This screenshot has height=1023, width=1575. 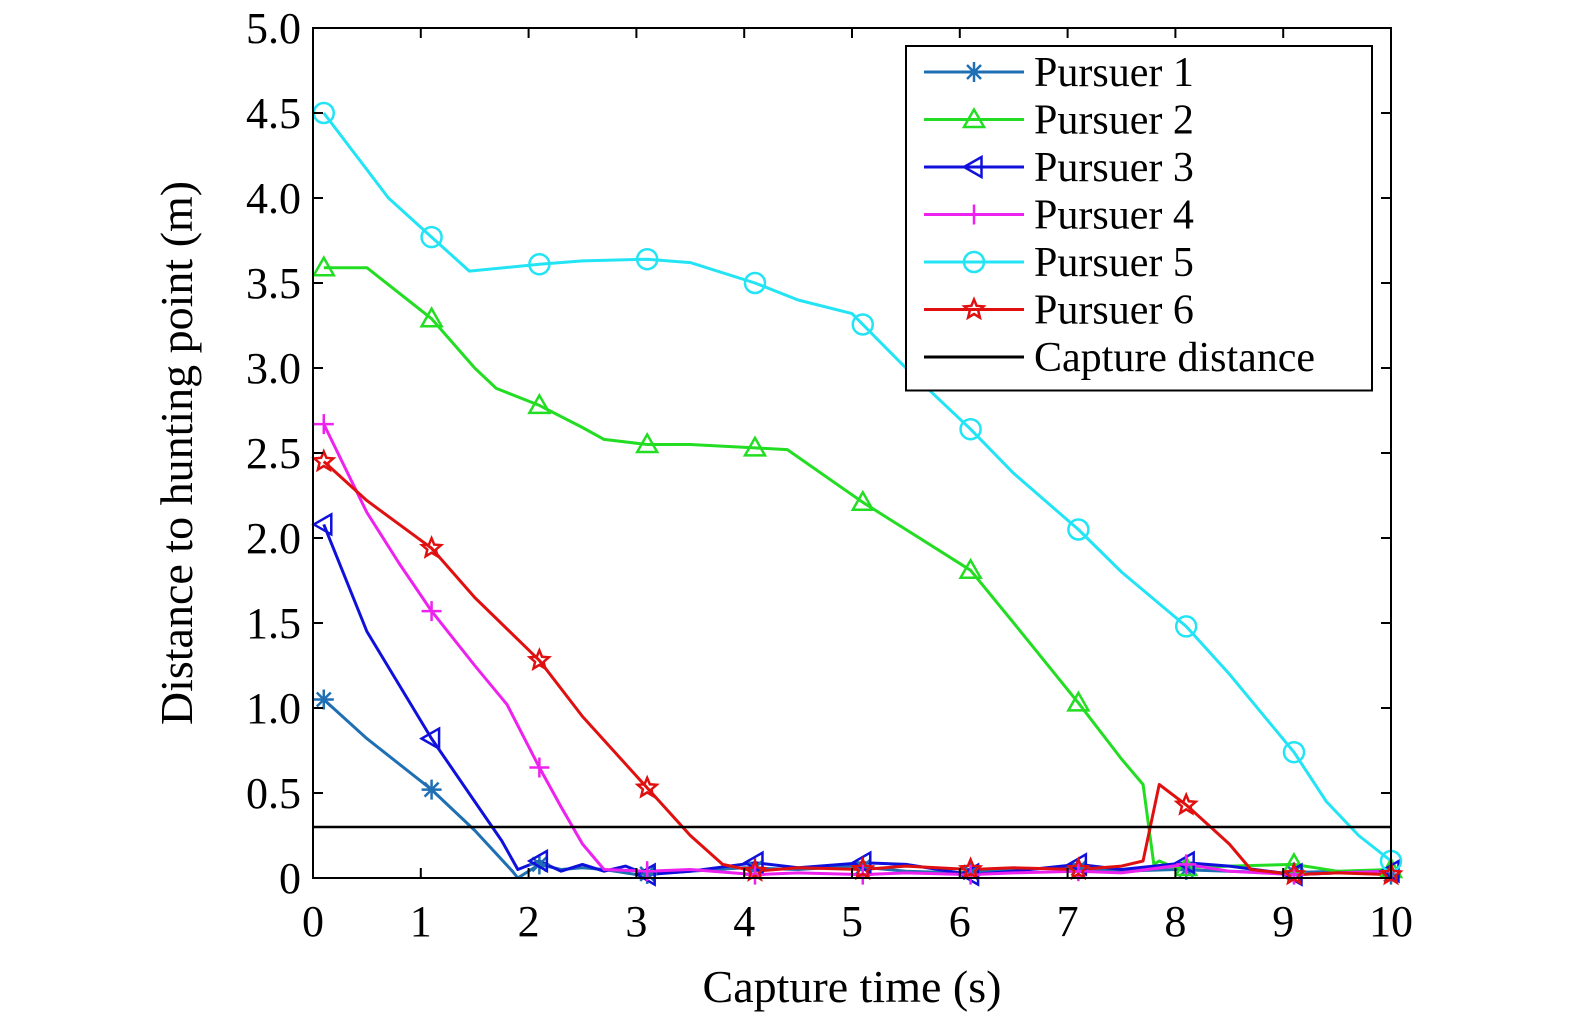 I want to click on y-tick-label: 0.5, so click(x=273, y=793).